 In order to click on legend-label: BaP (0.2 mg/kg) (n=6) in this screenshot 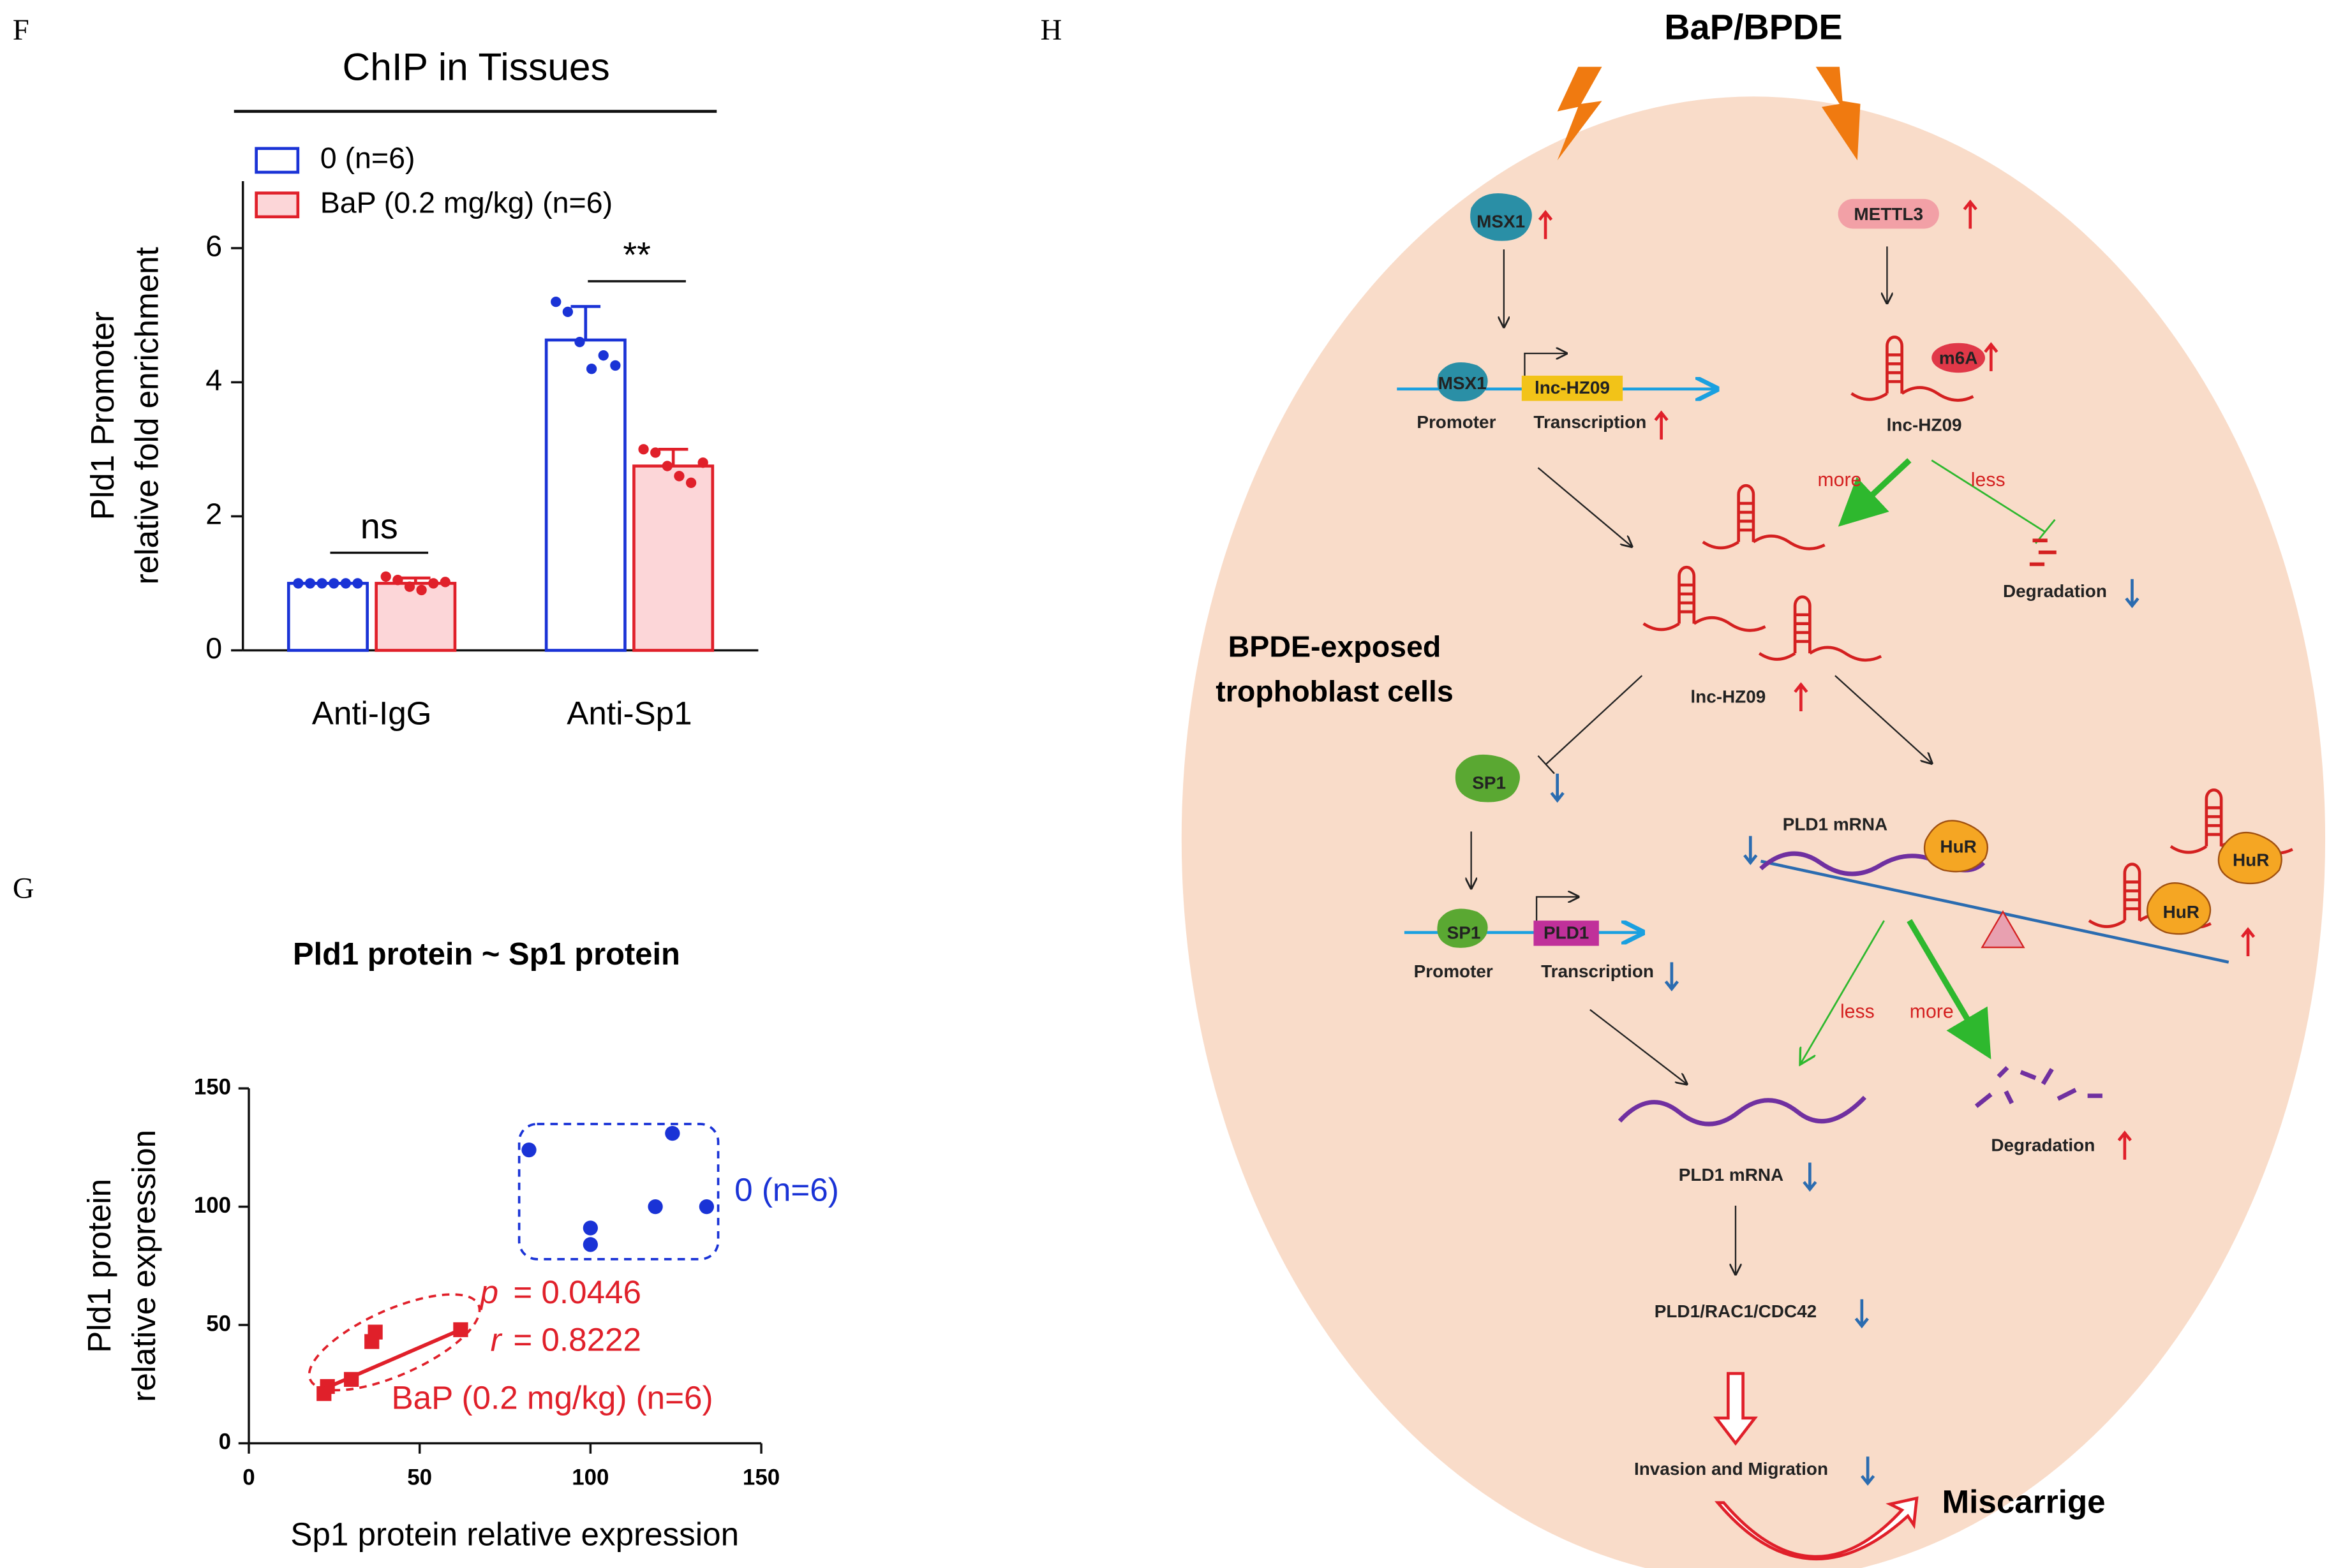, I will do `click(466, 202)`.